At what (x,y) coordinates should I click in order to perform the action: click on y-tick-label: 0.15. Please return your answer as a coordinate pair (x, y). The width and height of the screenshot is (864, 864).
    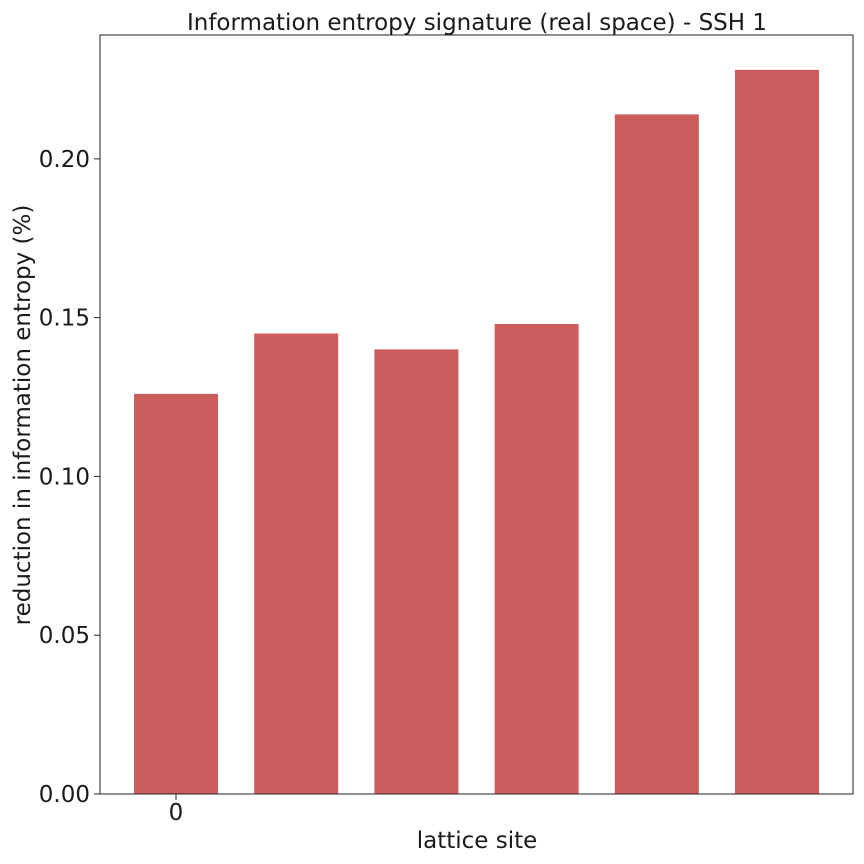
    Looking at the image, I should click on (64, 319).